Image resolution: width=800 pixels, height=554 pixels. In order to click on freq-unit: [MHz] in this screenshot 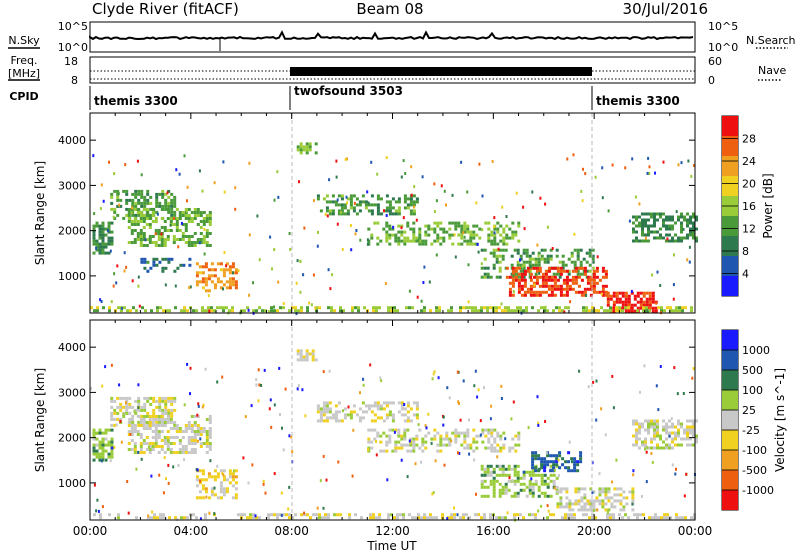, I will do `click(24, 73)`.